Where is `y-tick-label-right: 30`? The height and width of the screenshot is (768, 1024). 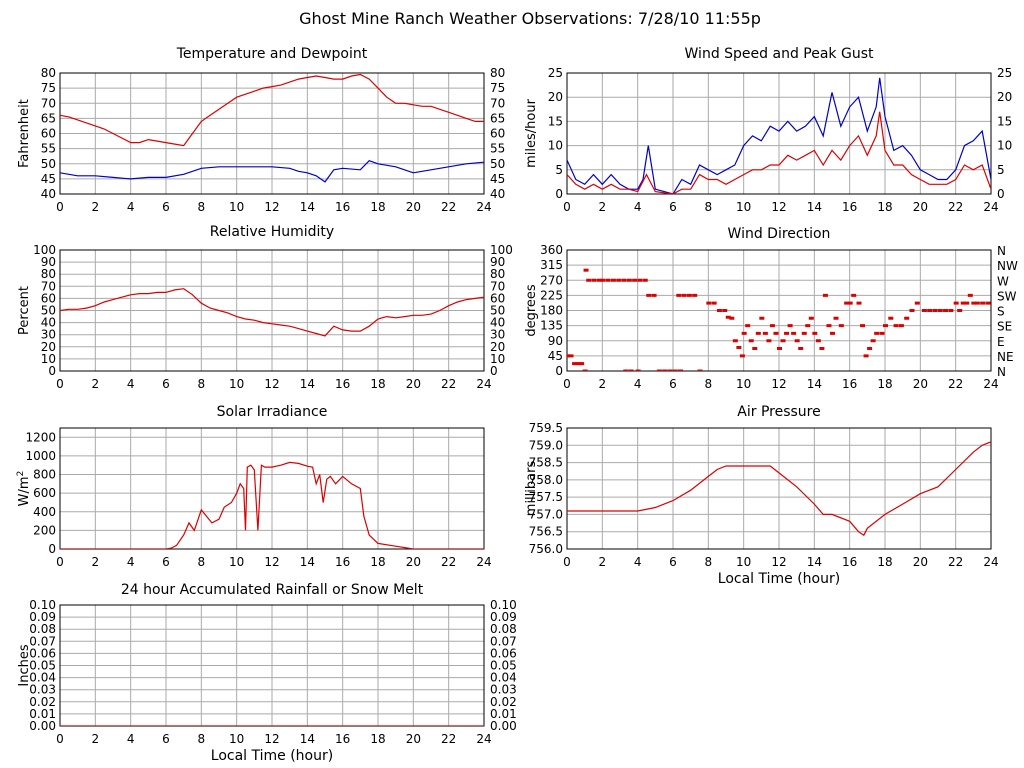 y-tick-label-right: 30 is located at coordinates (497, 335).